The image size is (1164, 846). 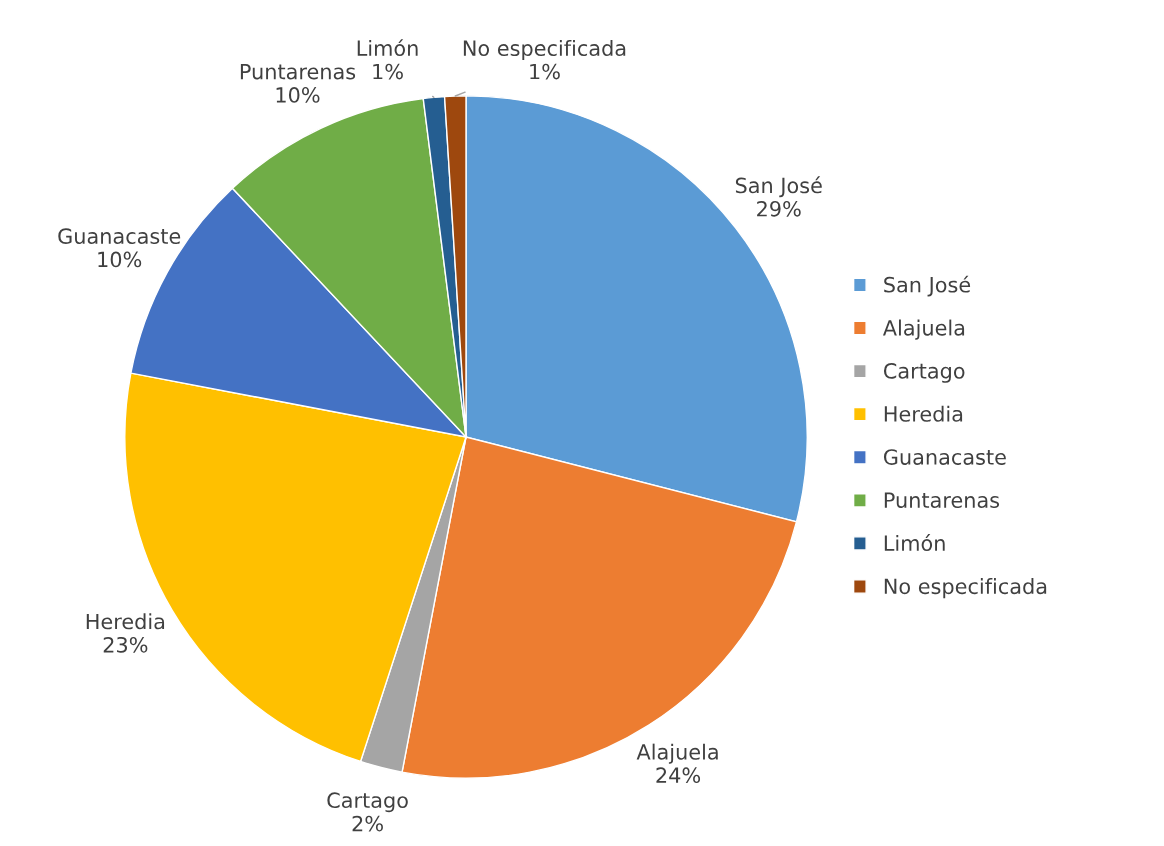 I want to click on legend-label: Cartago, so click(x=924, y=373).